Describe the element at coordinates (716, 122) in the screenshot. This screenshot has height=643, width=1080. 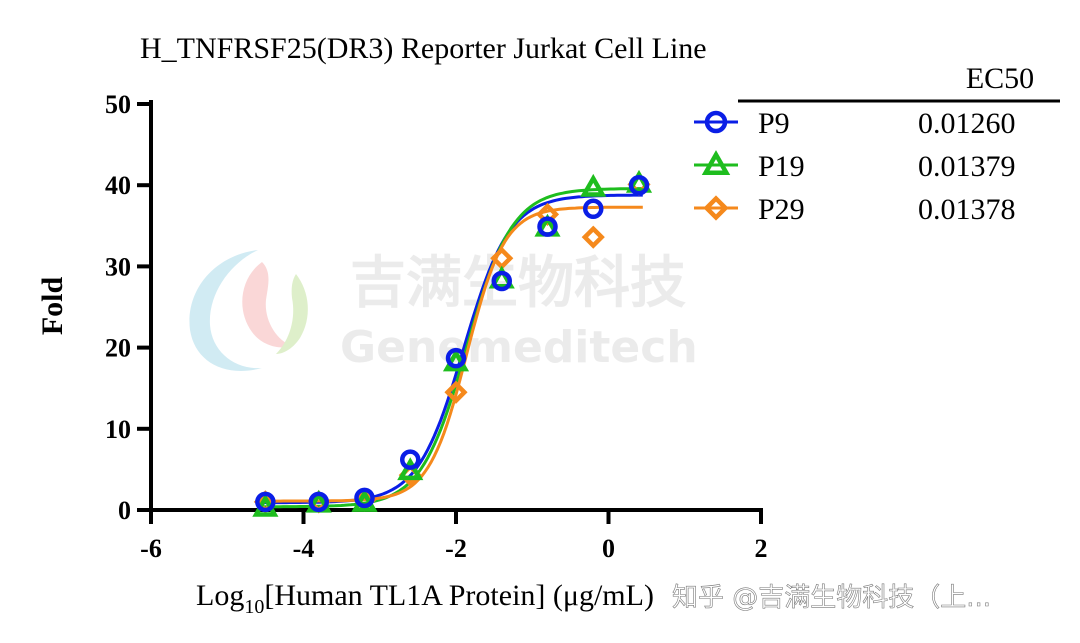
I see `legend-marker-p9` at that location.